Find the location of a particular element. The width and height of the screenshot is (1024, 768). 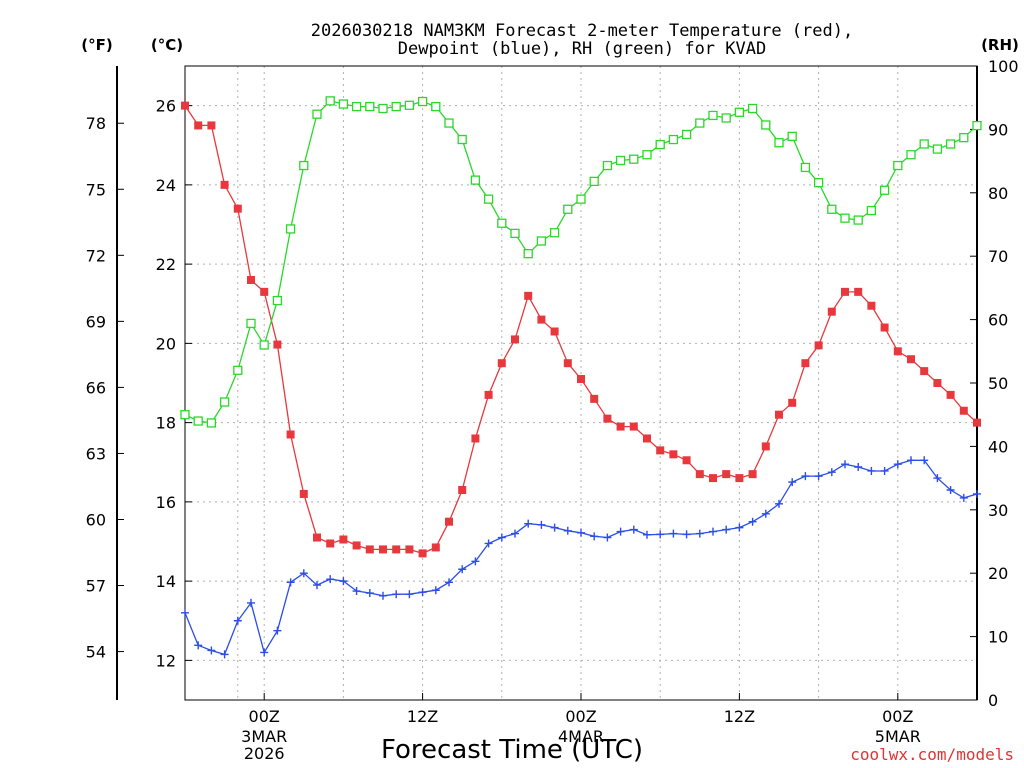

rh-tick-label: 20 is located at coordinates (998, 573).